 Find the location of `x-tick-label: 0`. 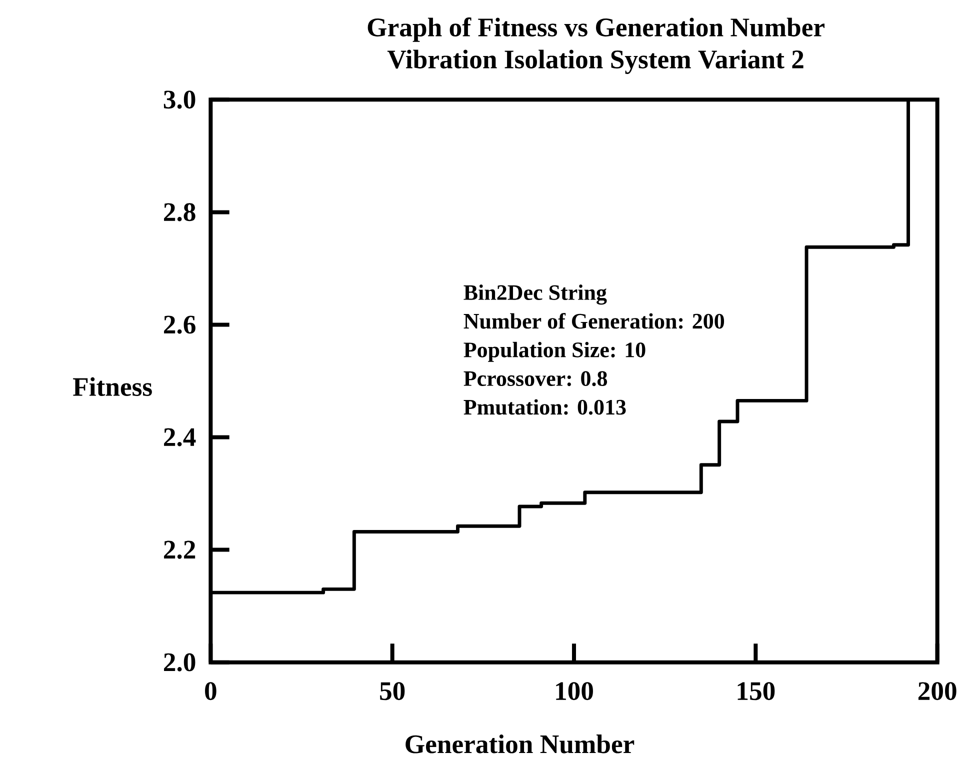

x-tick-label: 0 is located at coordinates (210, 691).